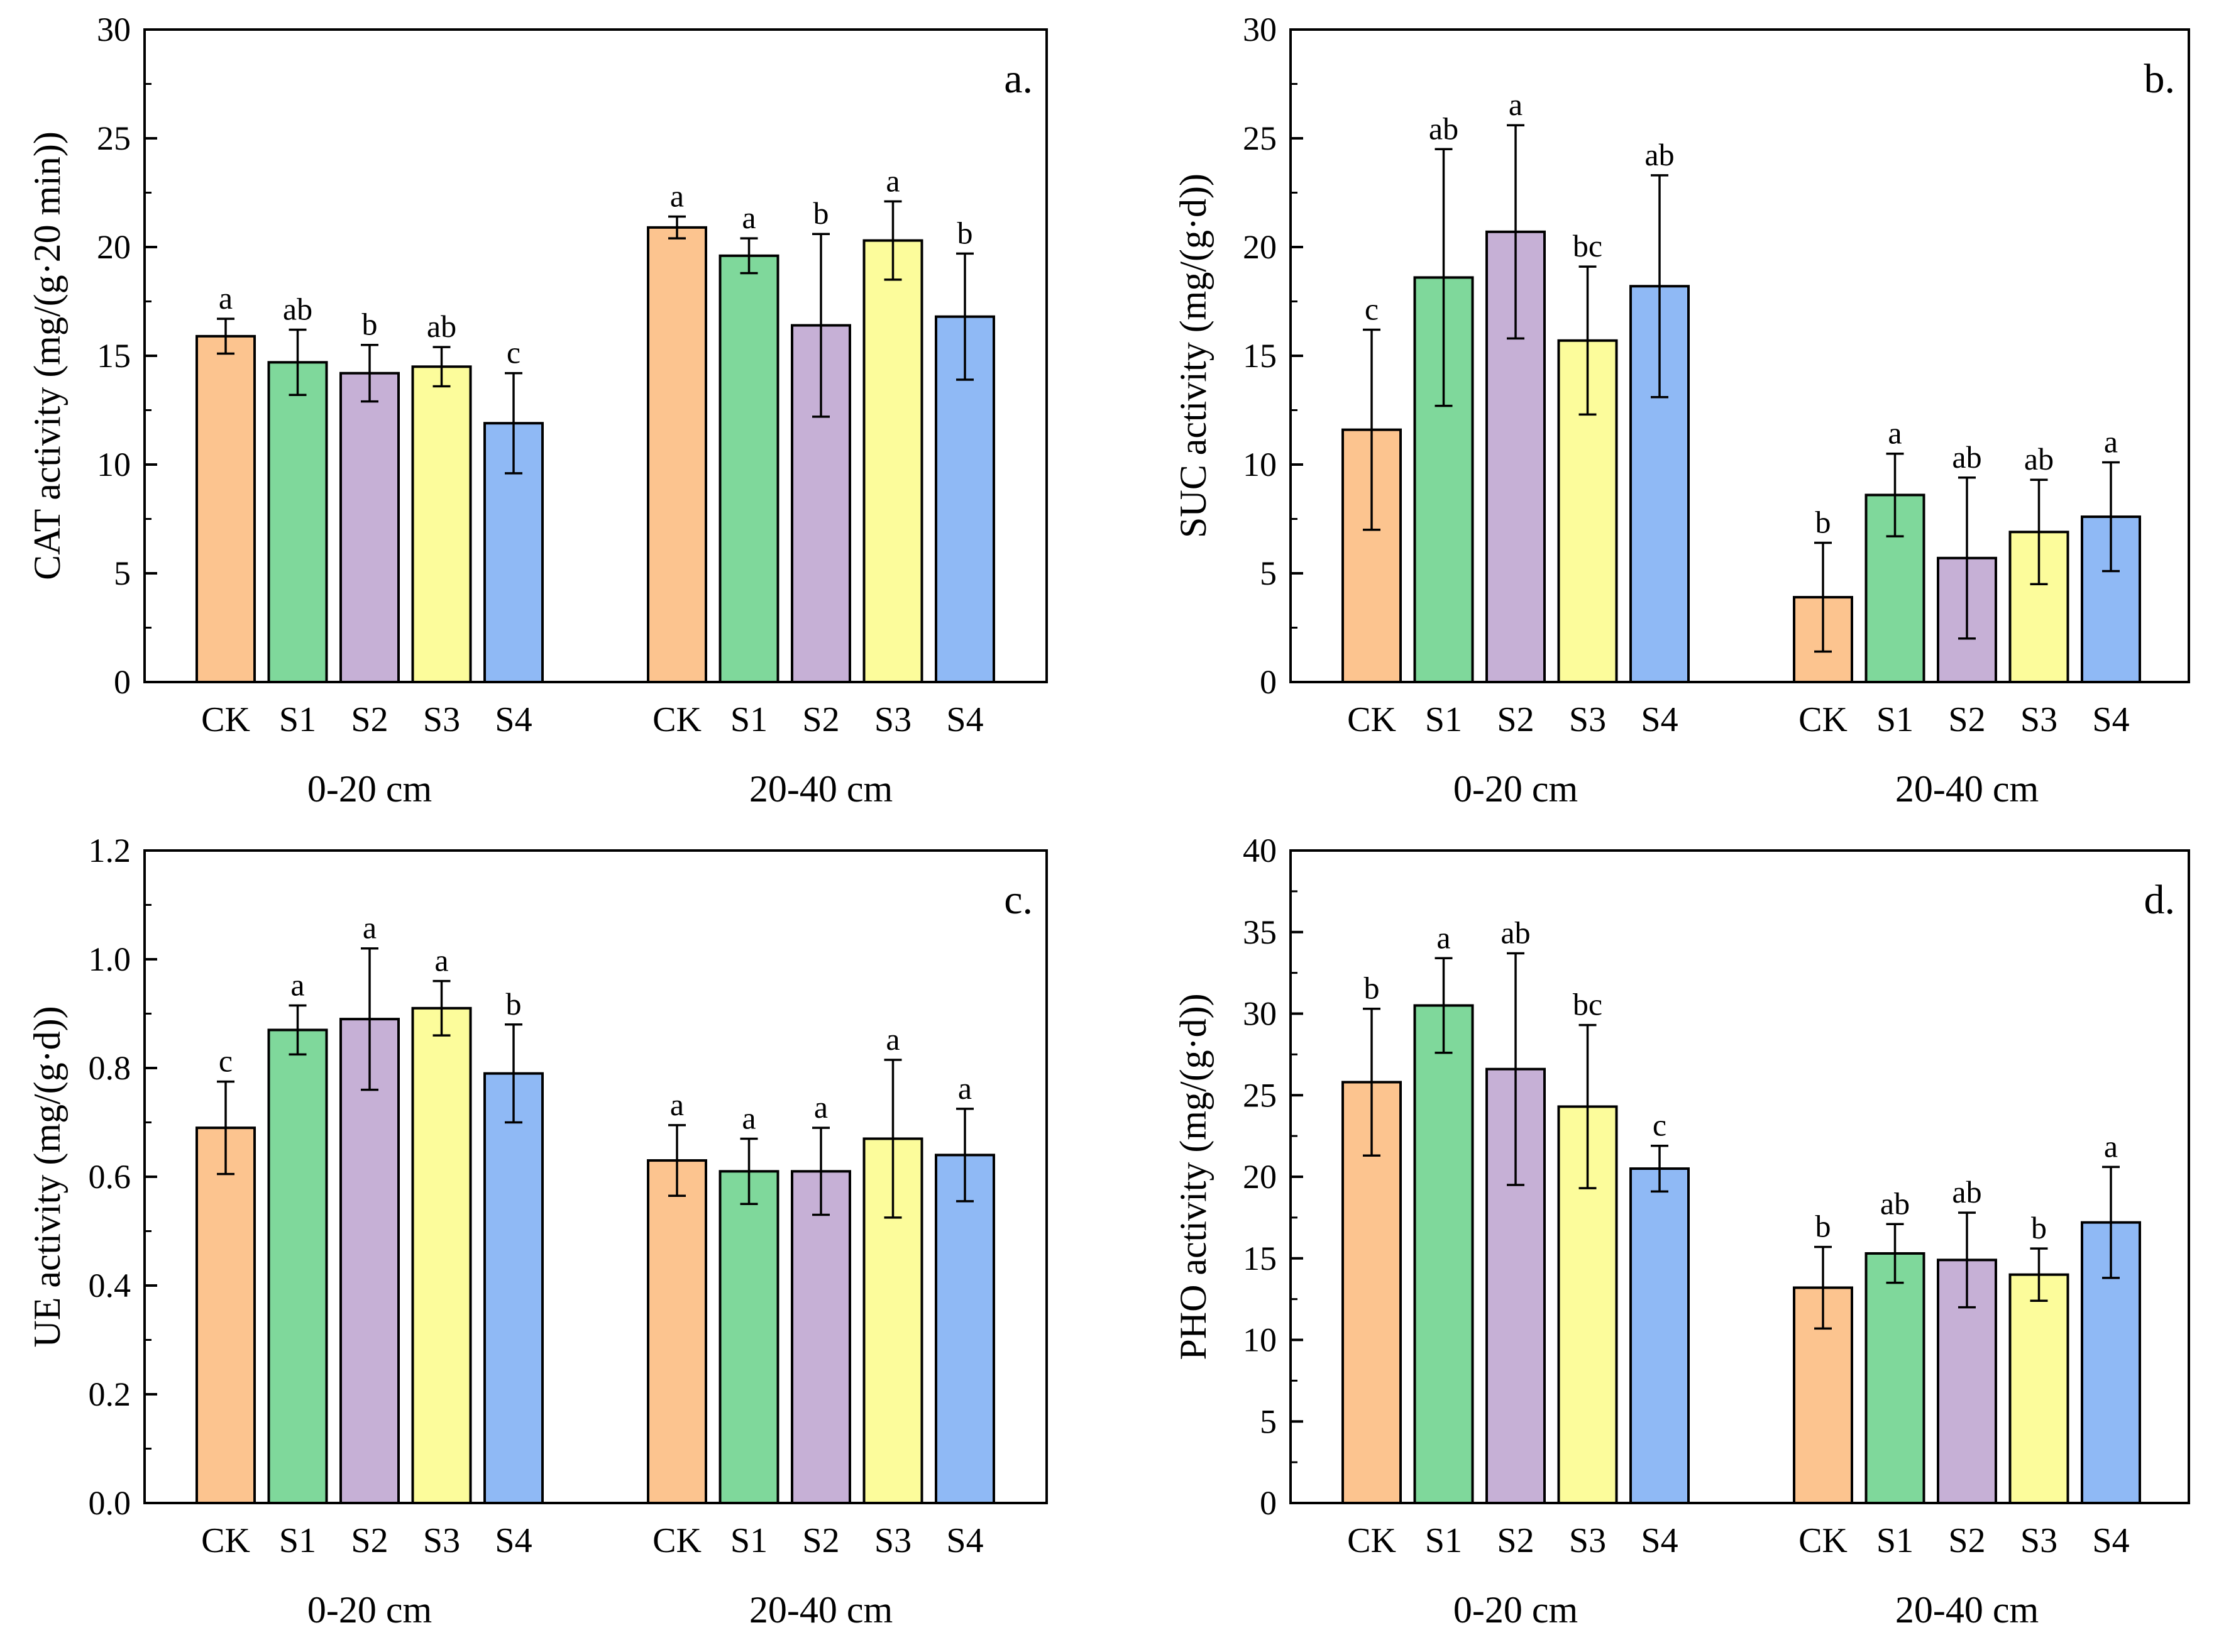 This screenshot has height=1652, width=2214. I want to click on panel-label: a., so click(1019, 79).